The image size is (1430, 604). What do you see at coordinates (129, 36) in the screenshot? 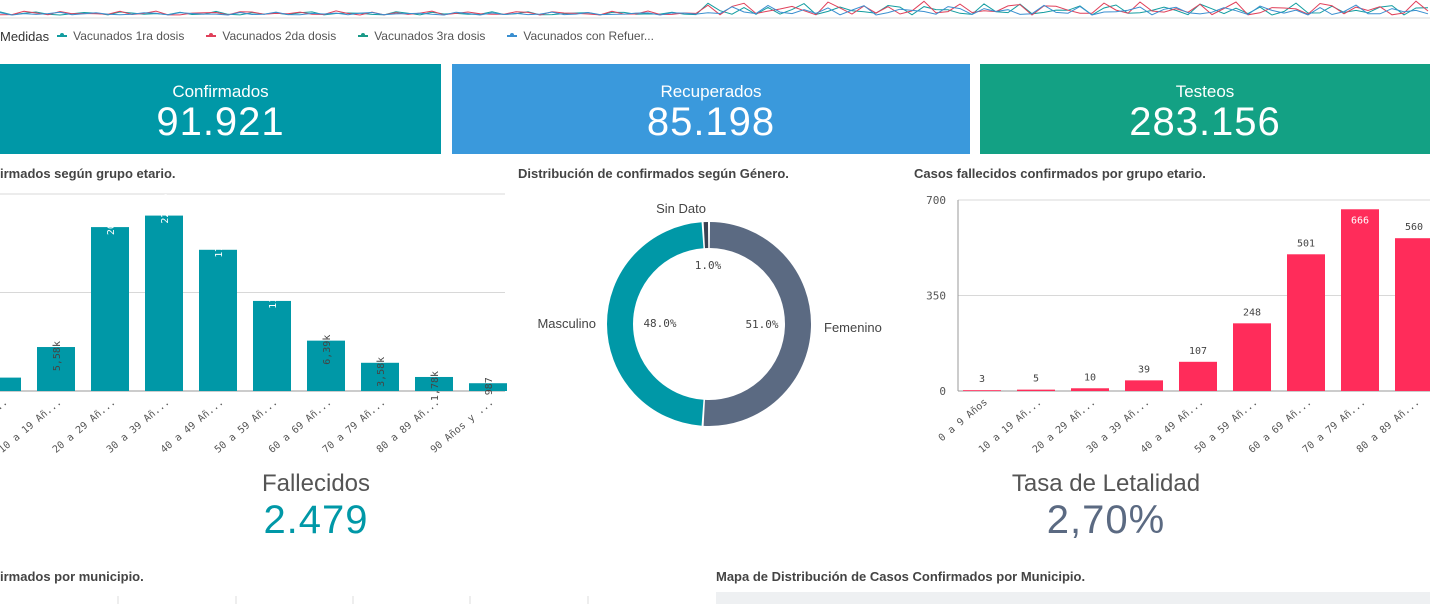
I see `legend-label: Vacunados 1ra dosis` at bounding box center [129, 36].